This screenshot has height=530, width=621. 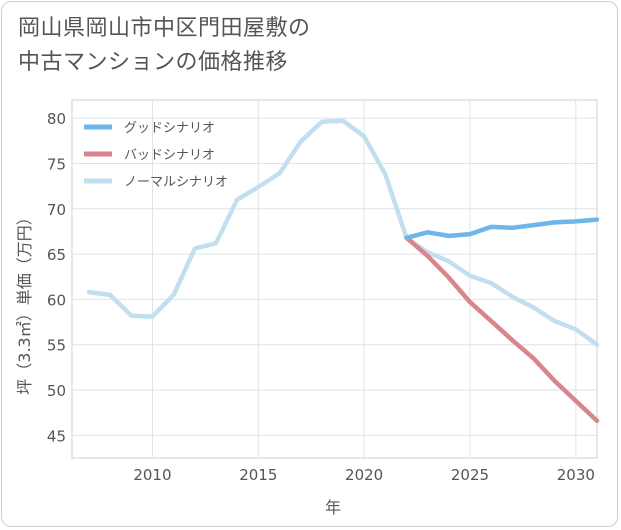 What do you see at coordinates (298, 46) in the screenshot?
I see `chart-title: 岡山県岡山市中区門田屋敷の 中古マンションの価格推移` at bounding box center [298, 46].